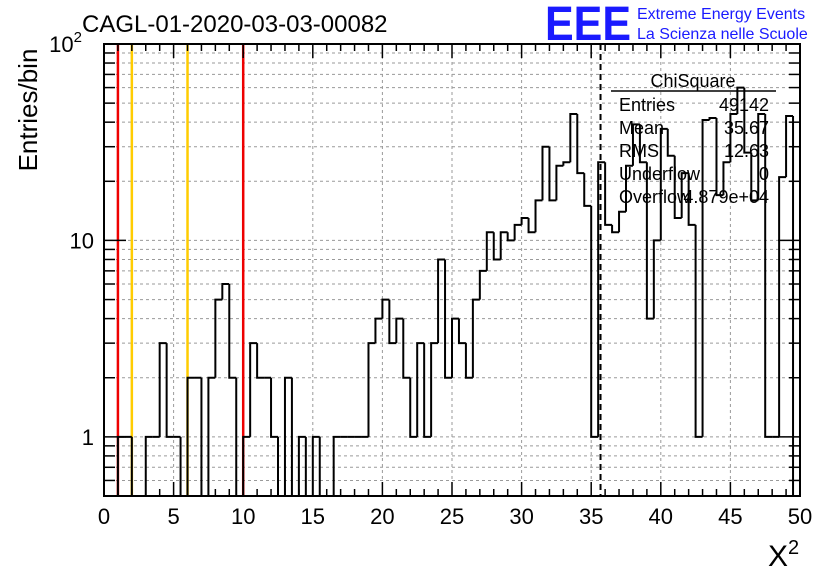  Describe the element at coordinates (104, 516) in the screenshot. I see `x-tick-label: 0` at that location.